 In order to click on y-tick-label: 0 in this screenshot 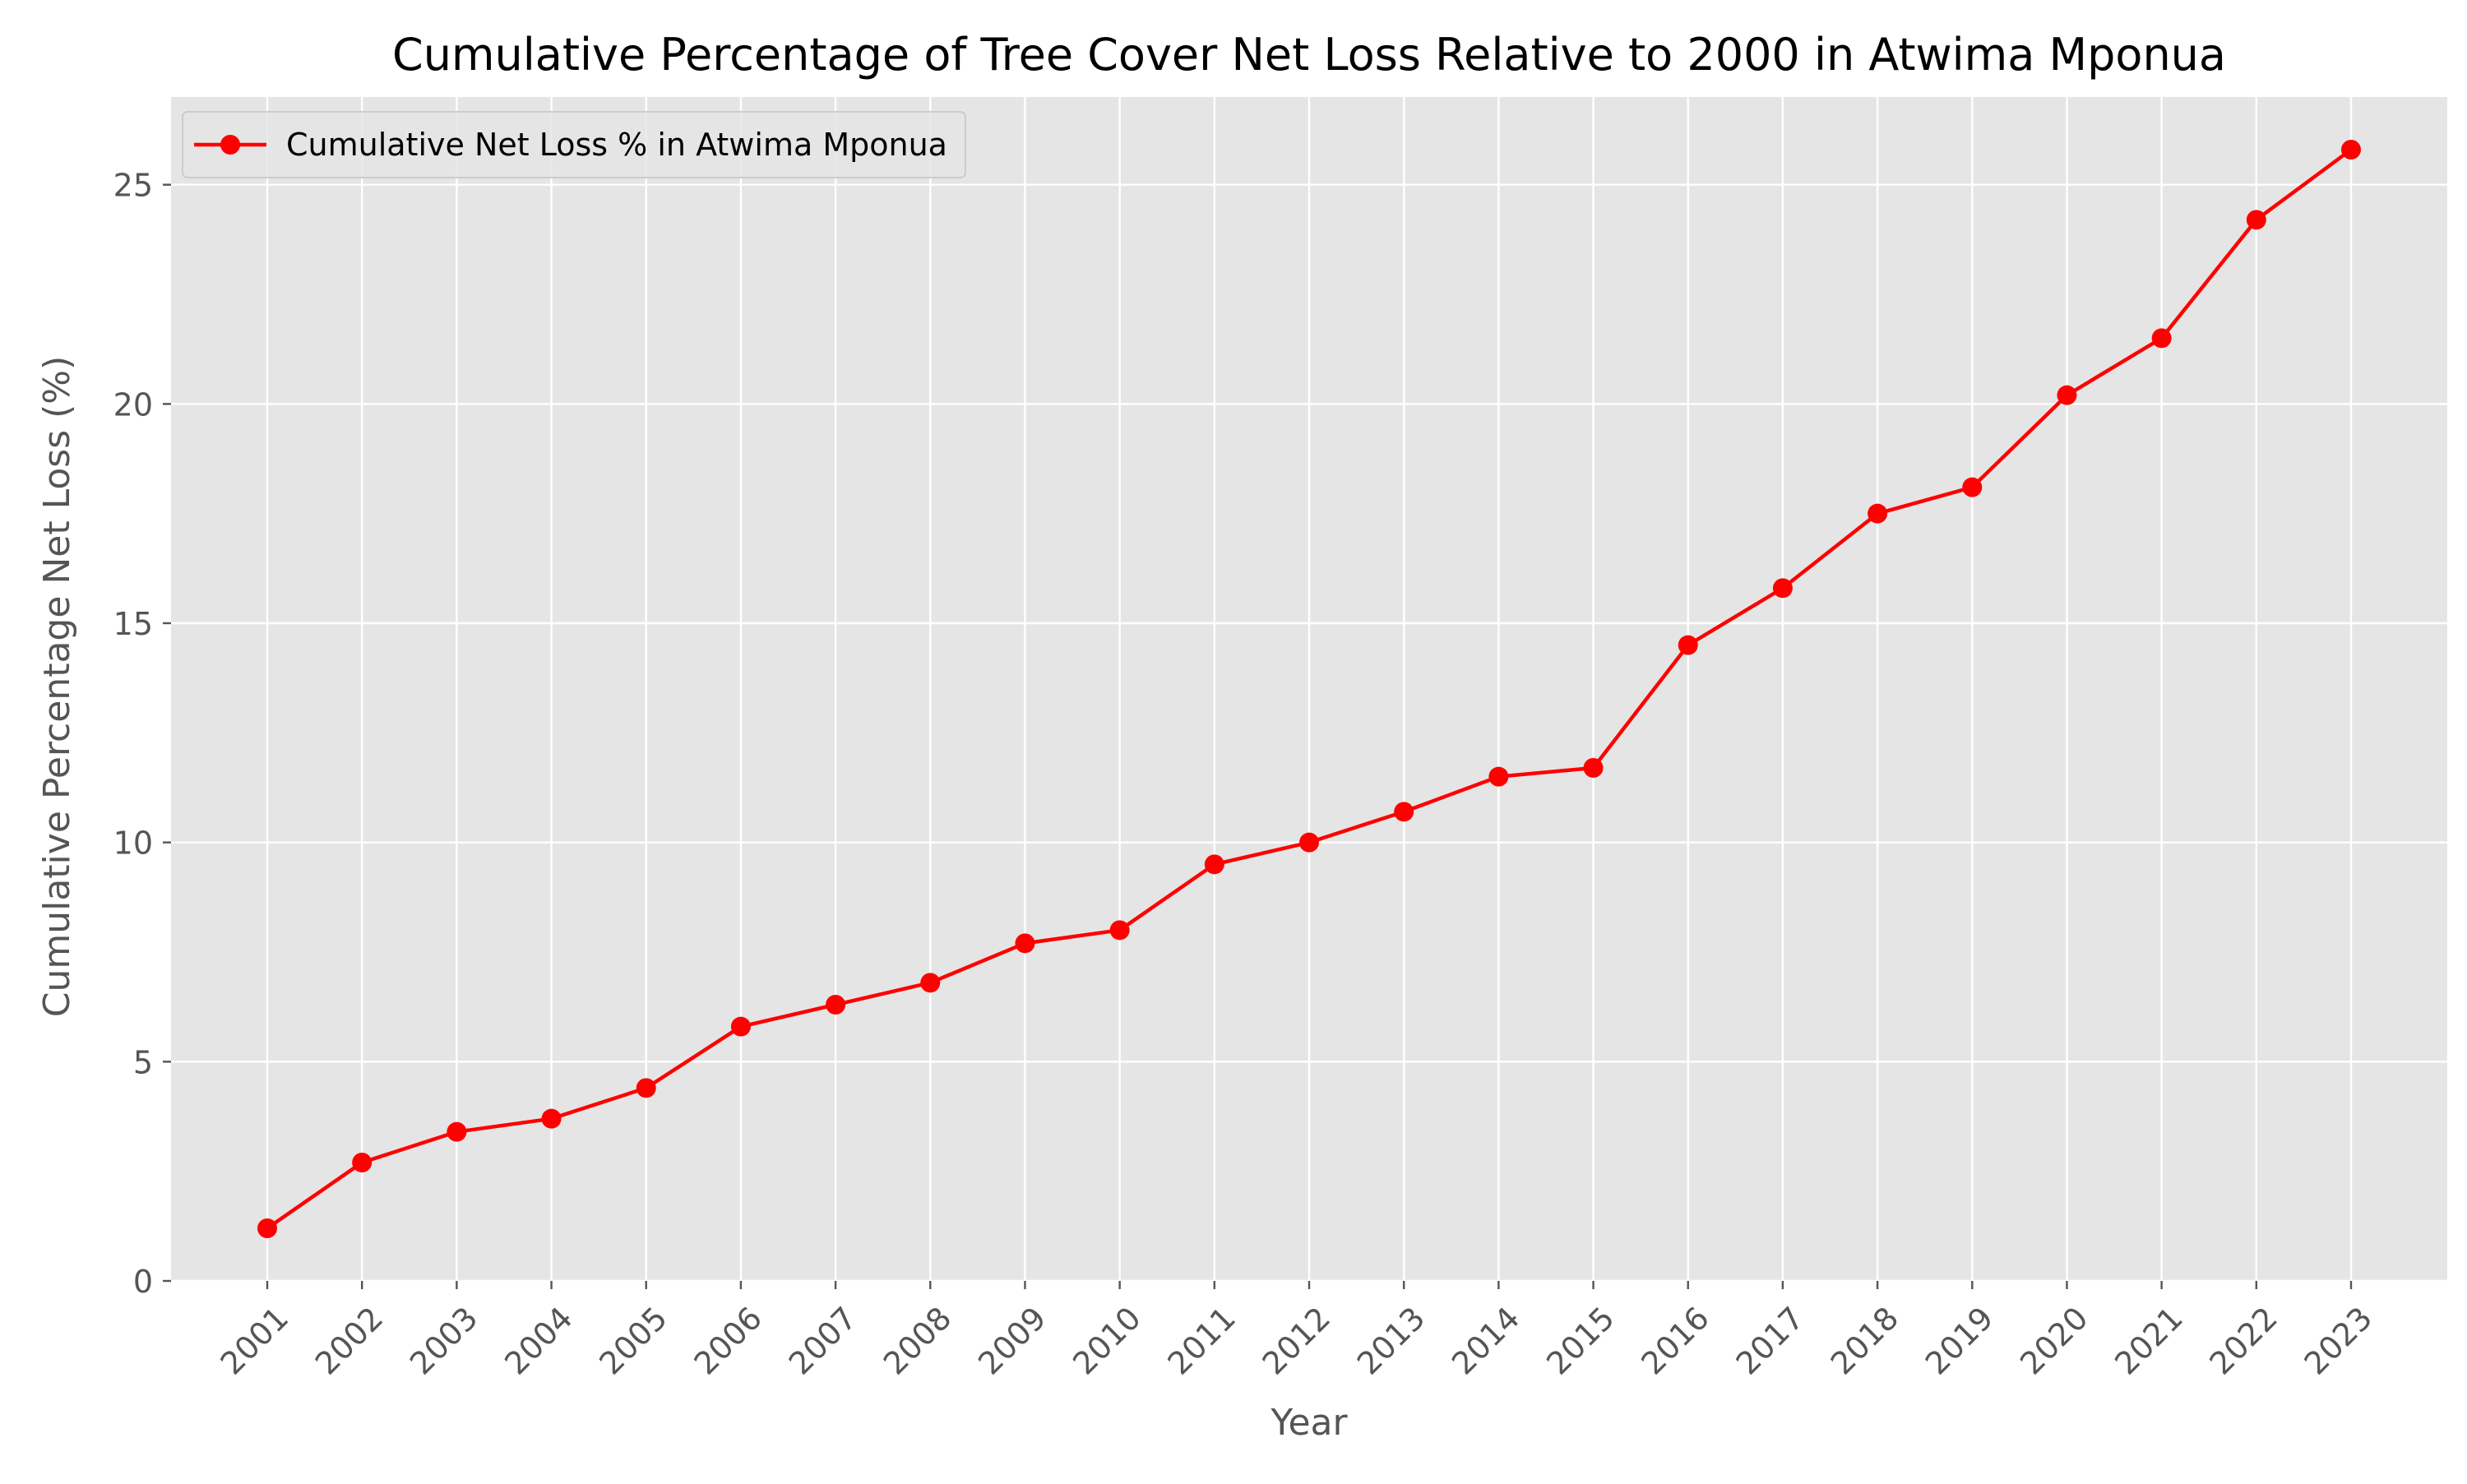, I will do `click(143, 1282)`.